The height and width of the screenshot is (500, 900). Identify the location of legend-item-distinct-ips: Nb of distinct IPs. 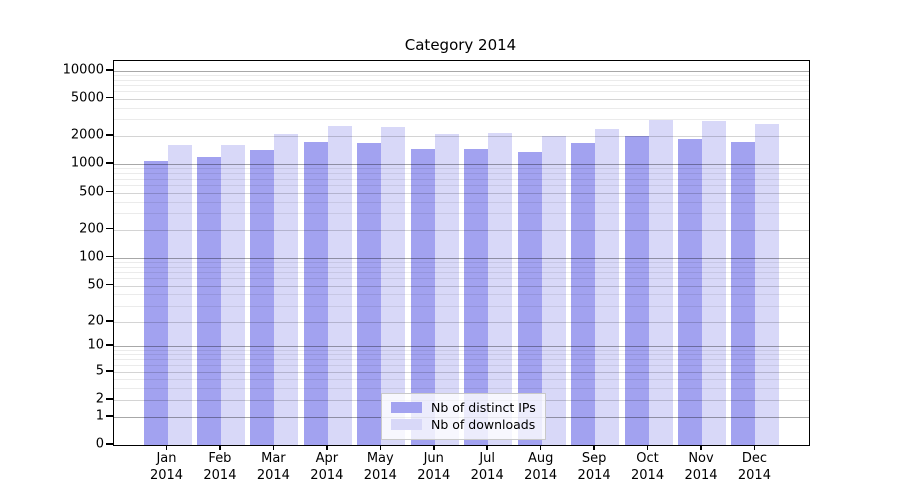
(463, 407).